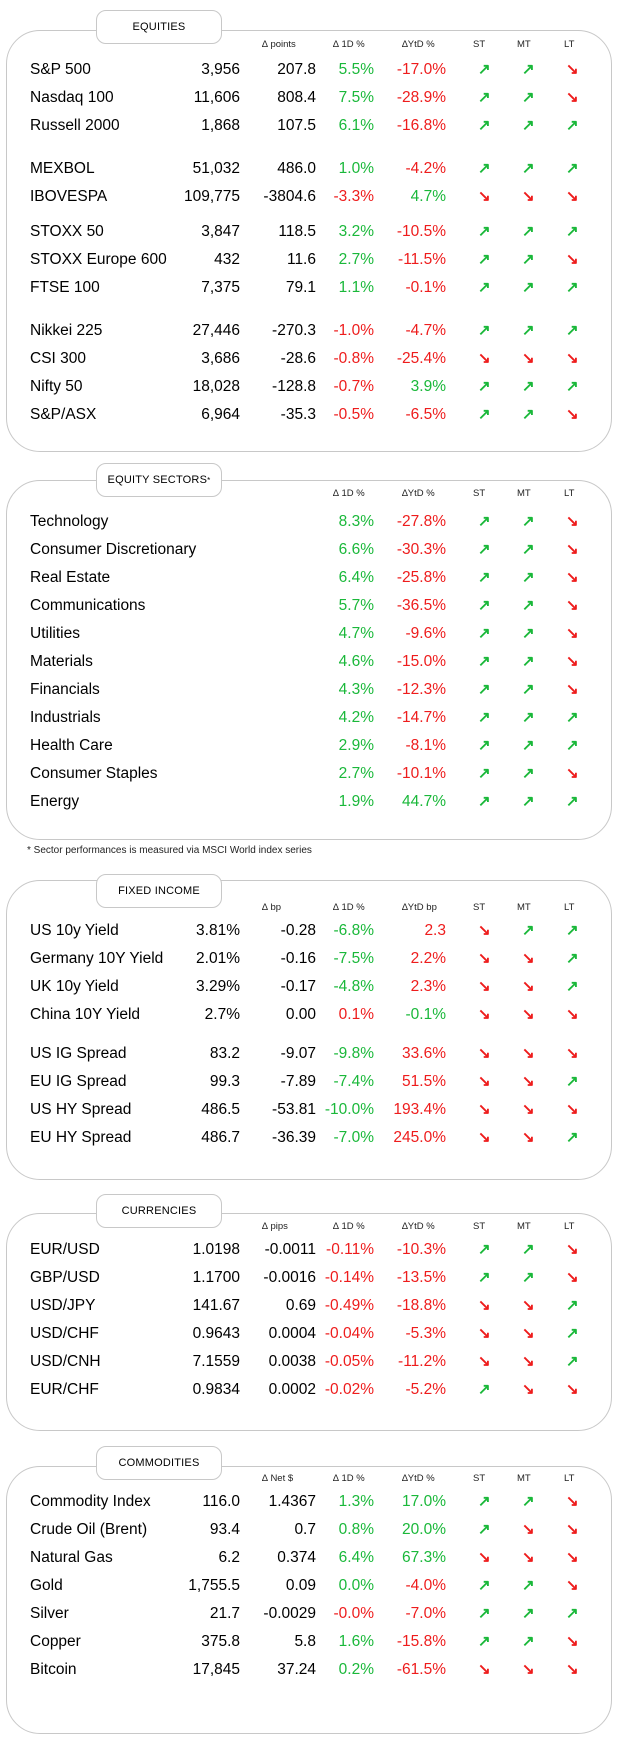 This screenshot has height=1739, width=619. Describe the element at coordinates (424, 1557) in the screenshot. I see `ytd-change: 67.3%` at that location.